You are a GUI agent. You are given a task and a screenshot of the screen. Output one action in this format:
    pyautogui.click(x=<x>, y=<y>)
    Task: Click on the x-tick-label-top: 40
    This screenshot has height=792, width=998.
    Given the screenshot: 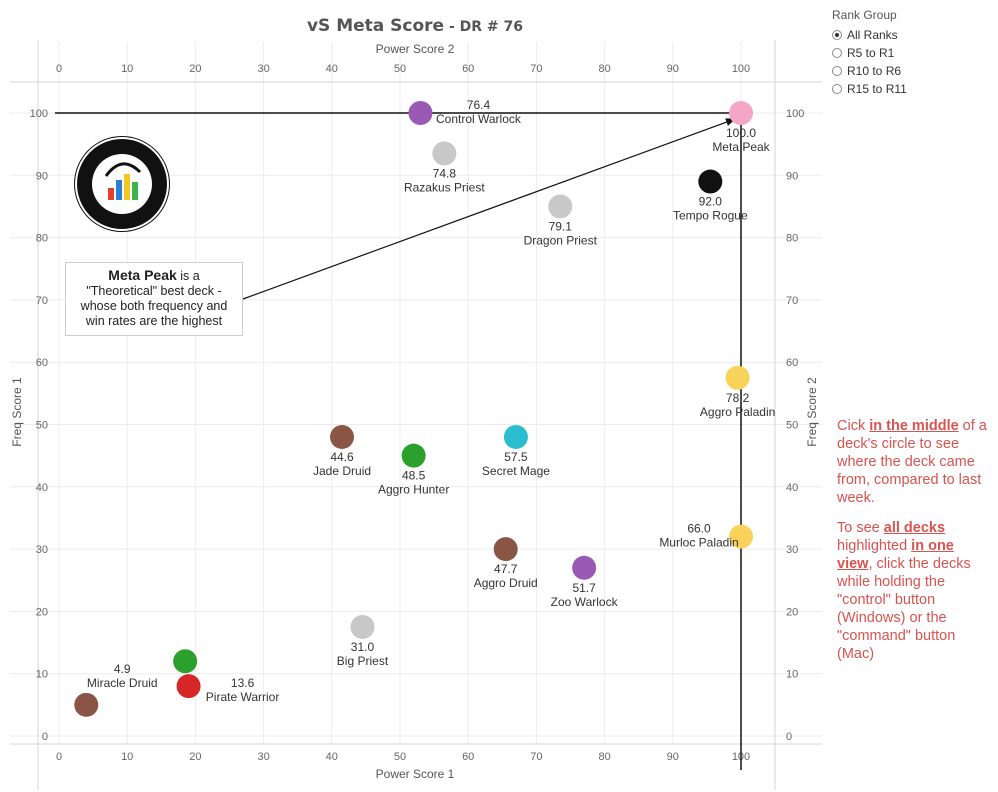 What is the action you would take?
    pyautogui.click(x=332, y=69)
    